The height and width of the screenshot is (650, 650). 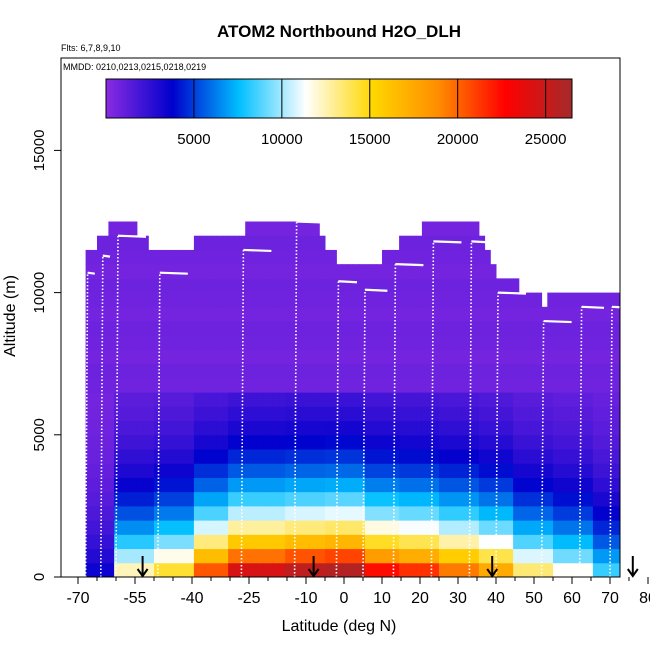 What do you see at coordinates (305, 598) in the screenshot?
I see `x-tick-label: -10` at bounding box center [305, 598].